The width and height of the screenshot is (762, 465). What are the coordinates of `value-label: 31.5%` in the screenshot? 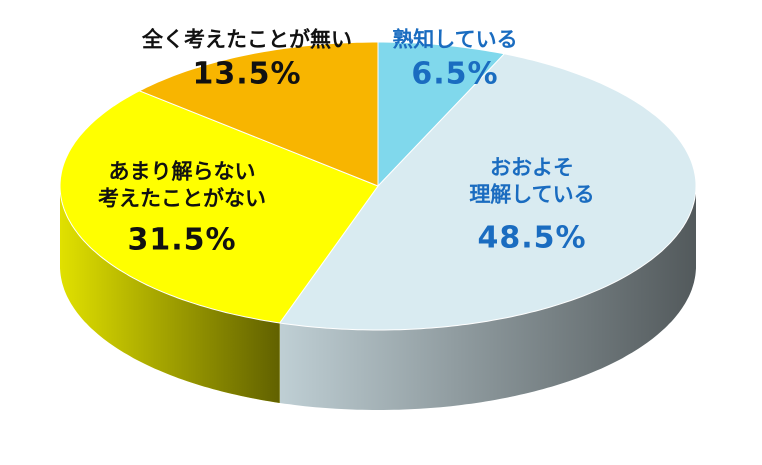 It's located at (182, 240).